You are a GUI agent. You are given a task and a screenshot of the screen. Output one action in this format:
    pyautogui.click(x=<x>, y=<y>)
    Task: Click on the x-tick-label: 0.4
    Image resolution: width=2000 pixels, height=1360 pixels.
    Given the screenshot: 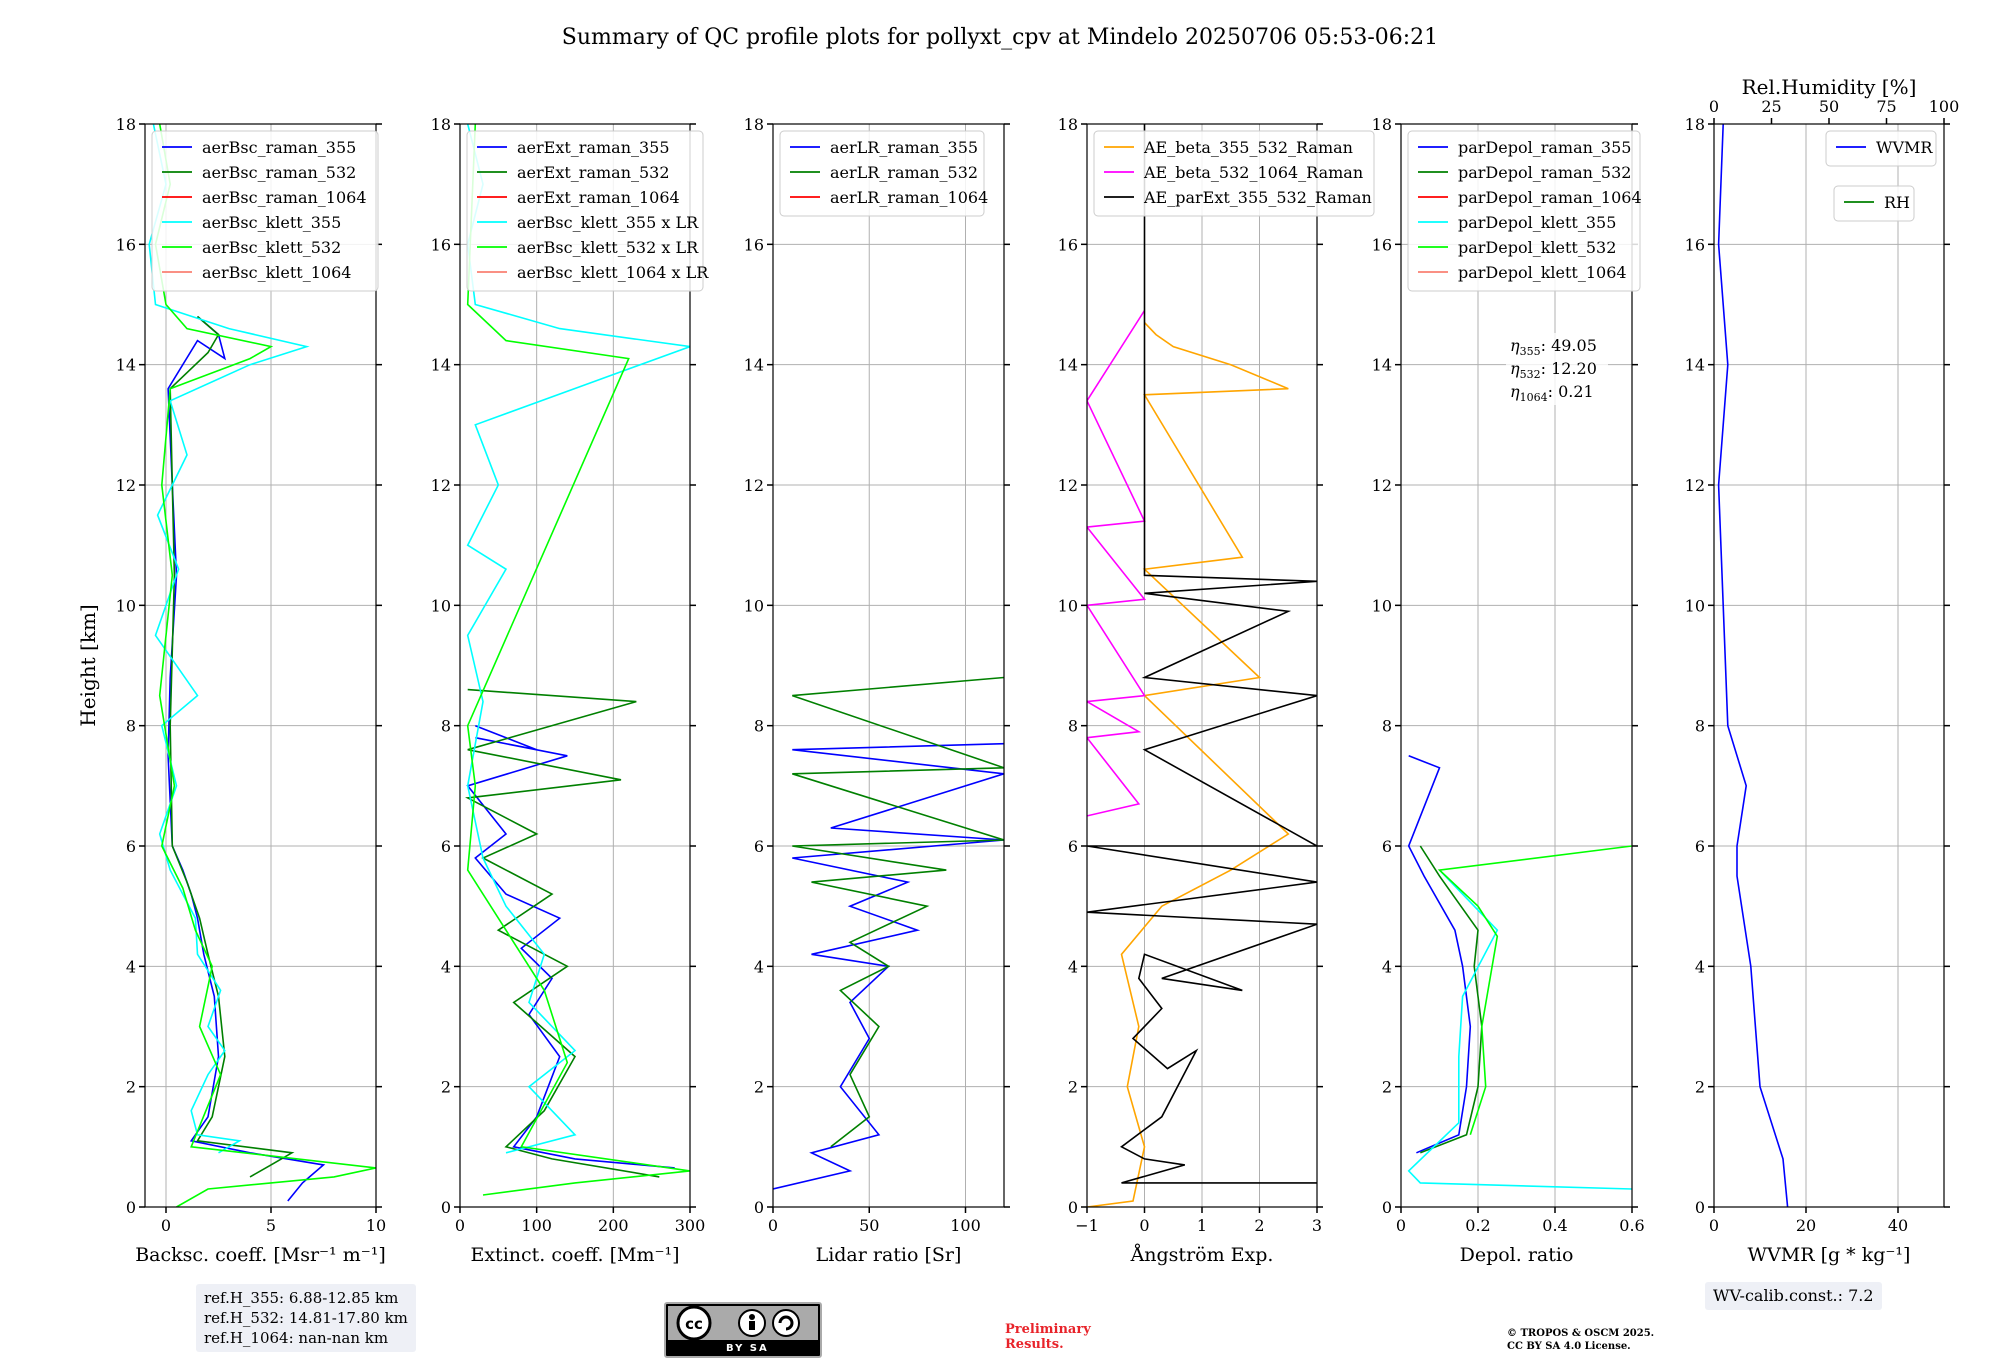 What is the action you would take?
    pyautogui.click(x=1554, y=1225)
    